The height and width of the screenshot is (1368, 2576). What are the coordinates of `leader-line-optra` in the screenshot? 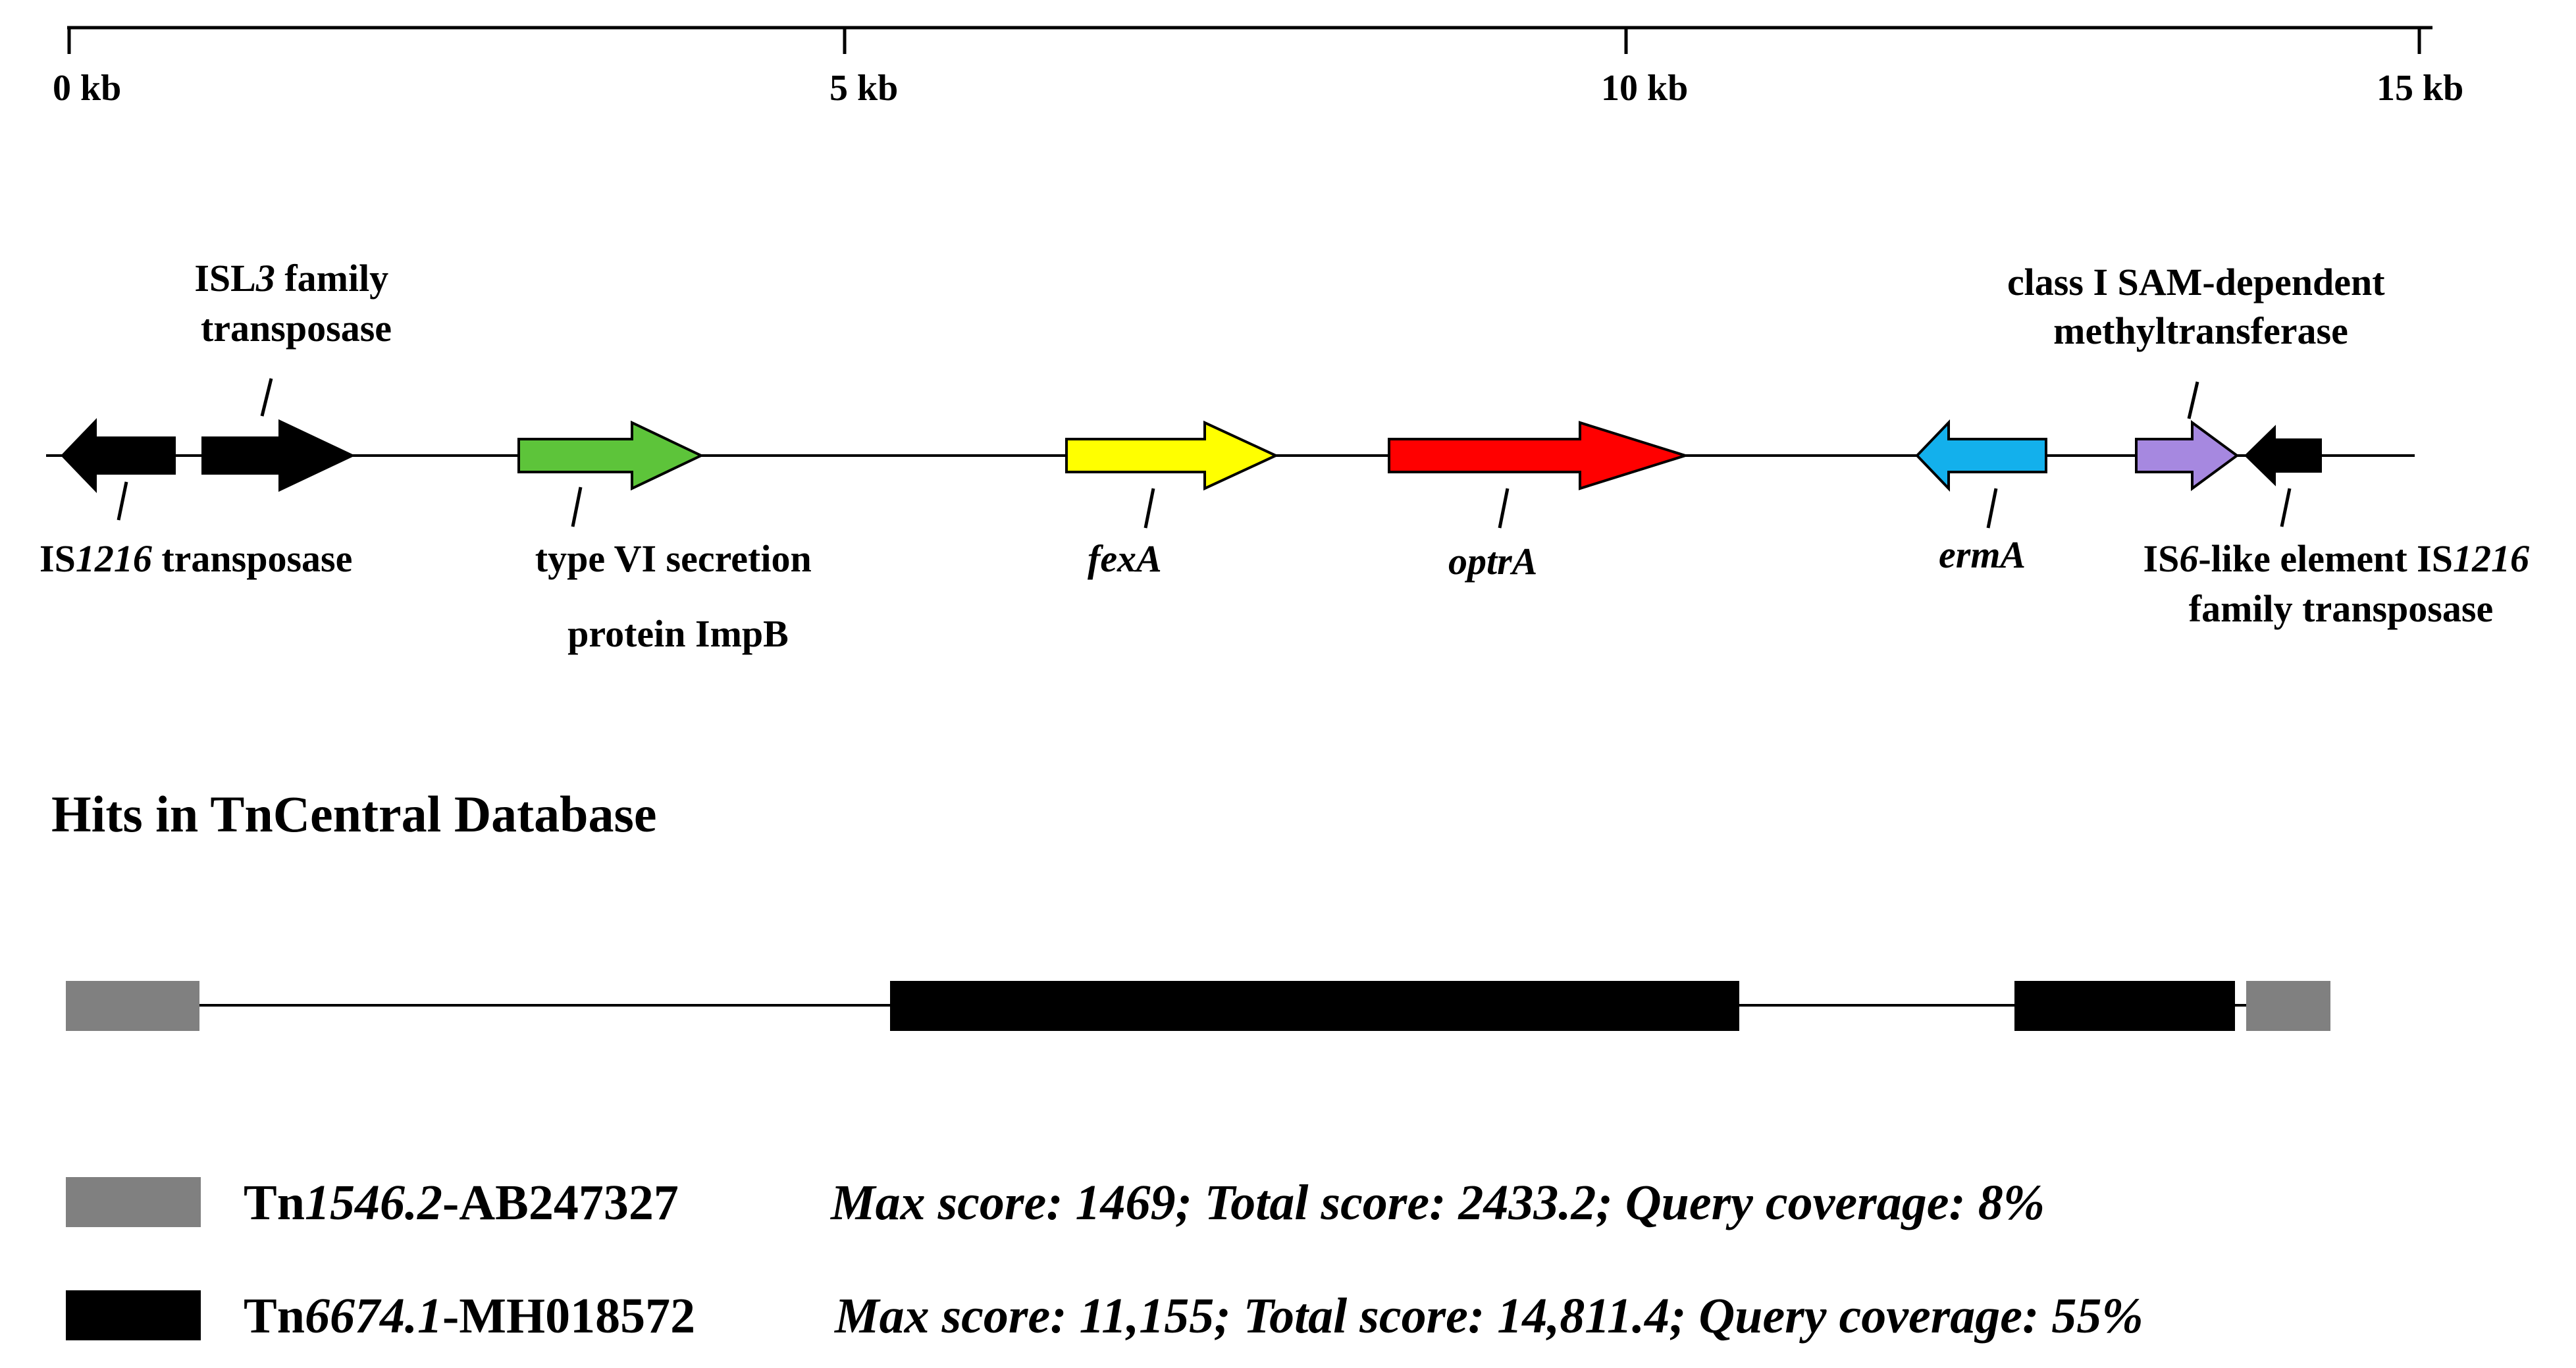 It's located at (1504, 508).